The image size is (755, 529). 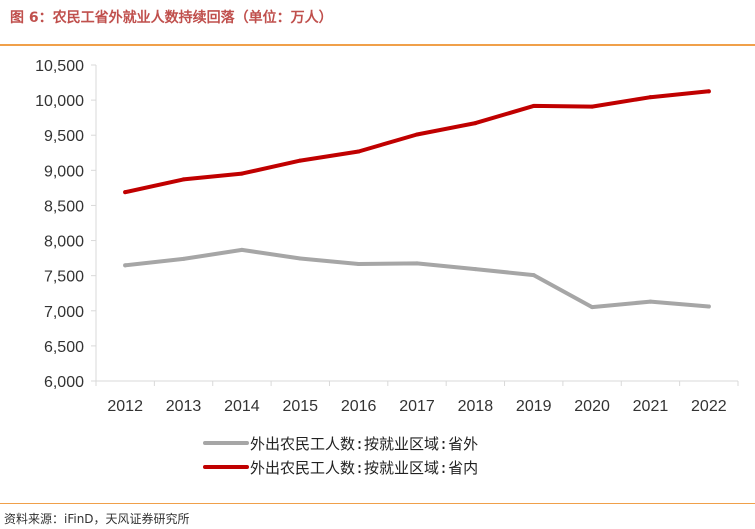 What do you see at coordinates (97, 519) in the screenshot?
I see `source-note: 资料来源：iFinD，天风证券研究所` at bounding box center [97, 519].